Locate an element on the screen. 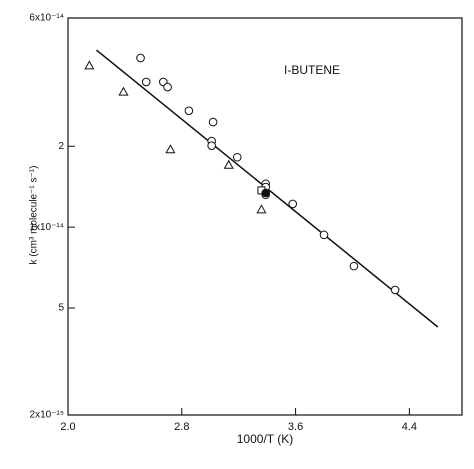 This screenshot has height=469, width=474. x-axis-label: 1000/T (K) is located at coordinates (265, 439).